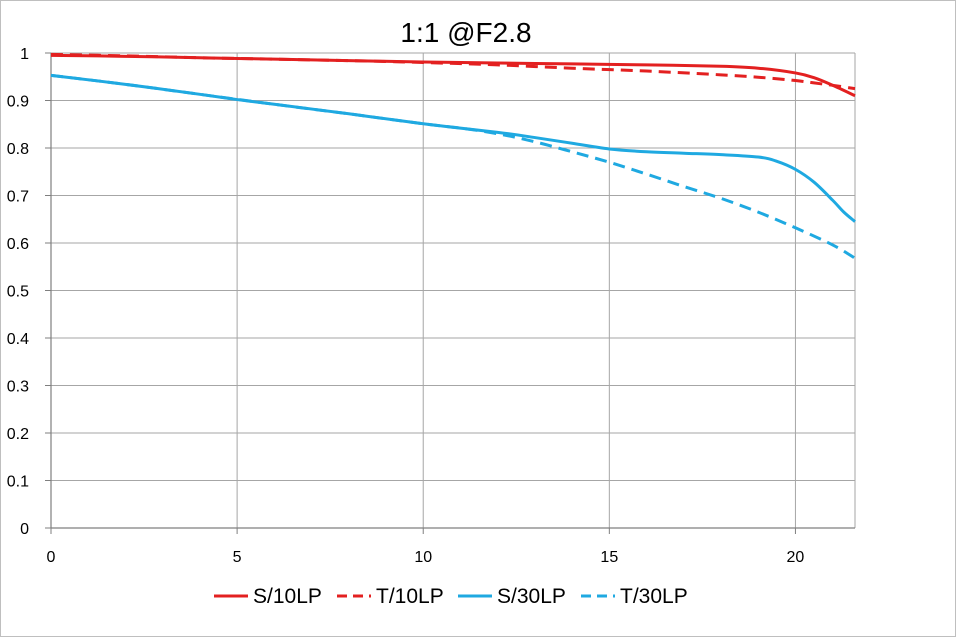 The image size is (956, 637). Describe the element at coordinates (24, 529) in the screenshot. I see `y-tick-label: 0` at that location.